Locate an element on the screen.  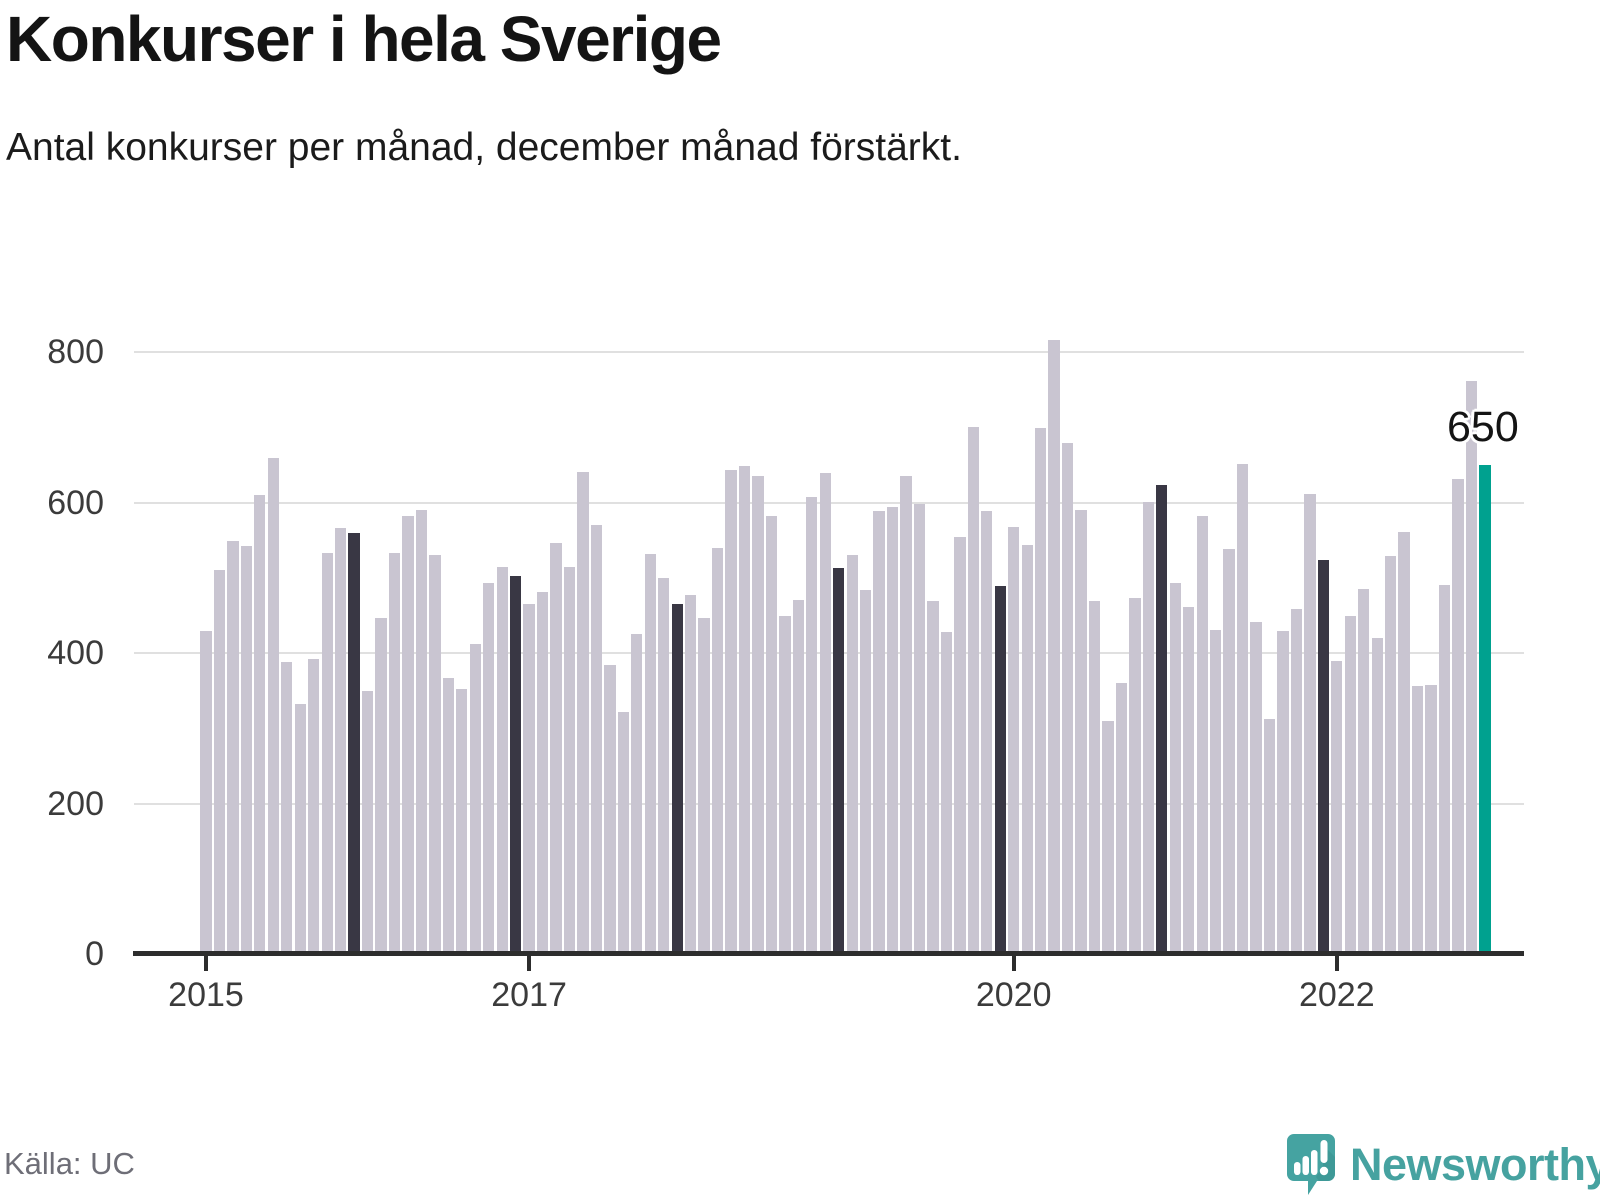
x-axis-label-2022: 2022 is located at coordinates (1336, 995).